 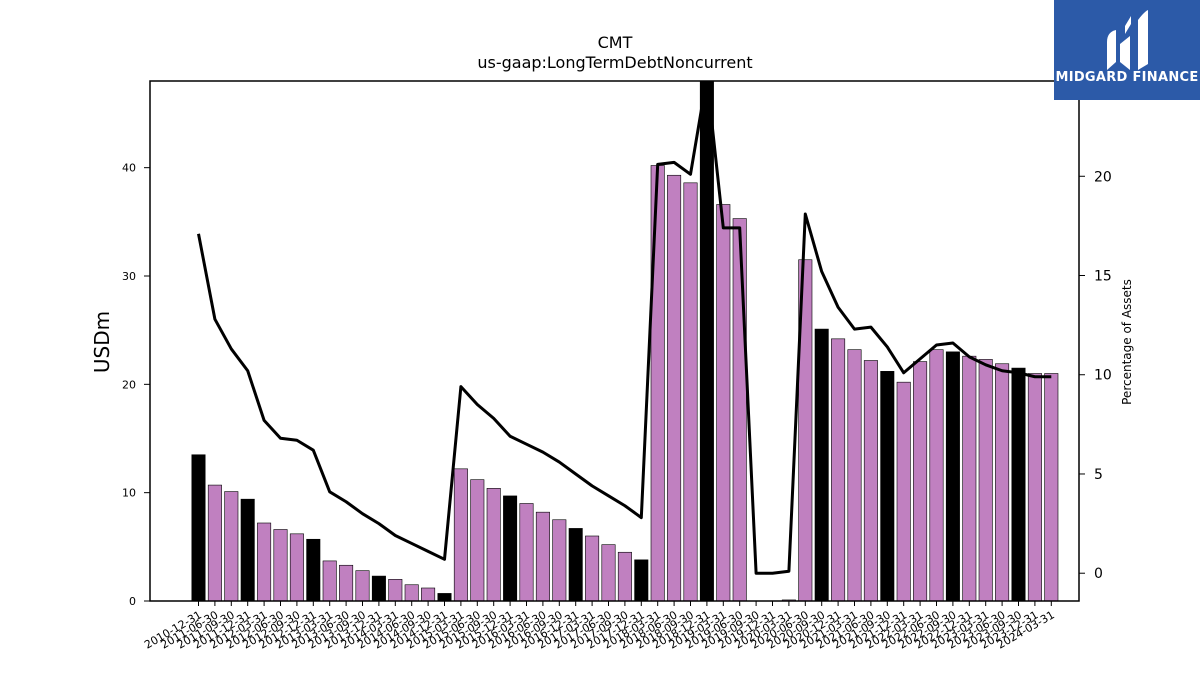 What do you see at coordinates (1103, 277) in the screenshot?
I see `right-tick-label: 15` at bounding box center [1103, 277].